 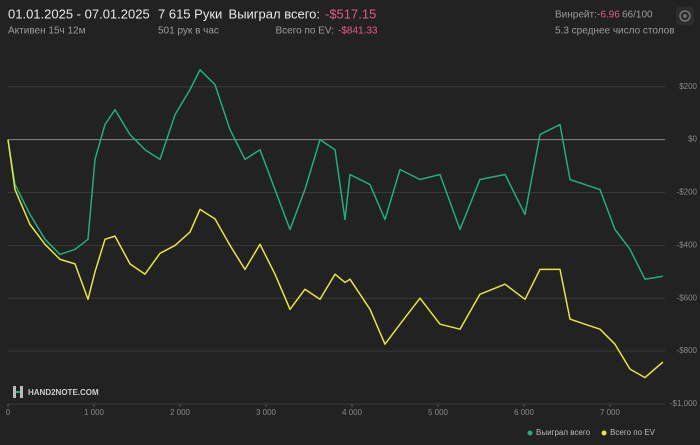 I want to click on x-tick-label: 6 000, so click(x=524, y=412).